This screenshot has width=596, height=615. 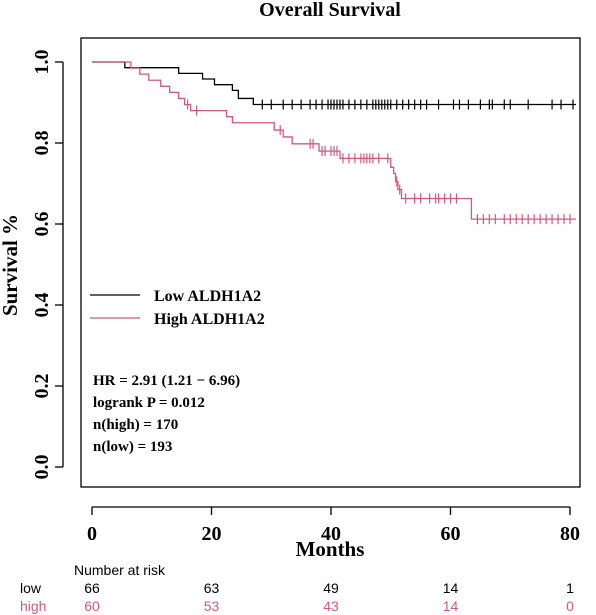 What do you see at coordinates (135, 425) in the screenshot?
I see `stat-annotation: n(high) = 170` at bounding box center [135, 425].